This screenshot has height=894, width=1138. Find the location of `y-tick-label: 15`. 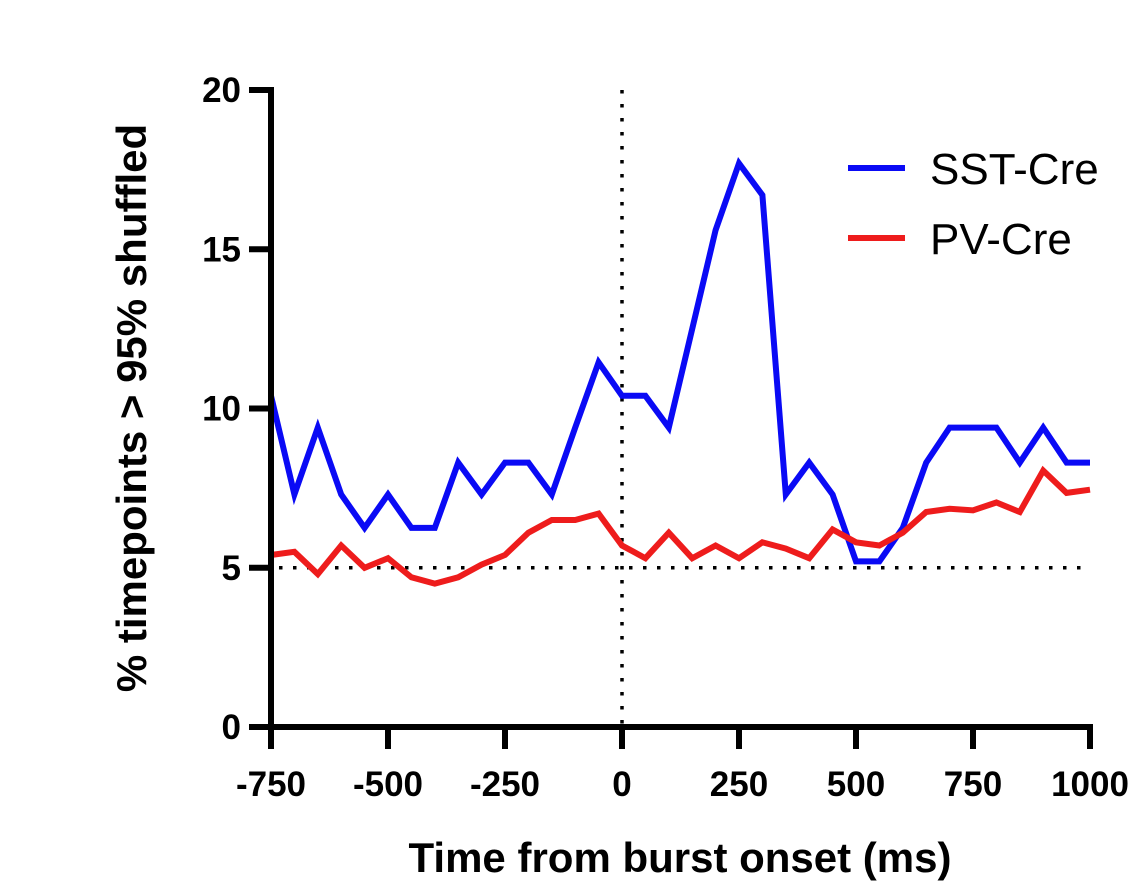

y-tick-label: 15 is located at coordinates (221, 249).